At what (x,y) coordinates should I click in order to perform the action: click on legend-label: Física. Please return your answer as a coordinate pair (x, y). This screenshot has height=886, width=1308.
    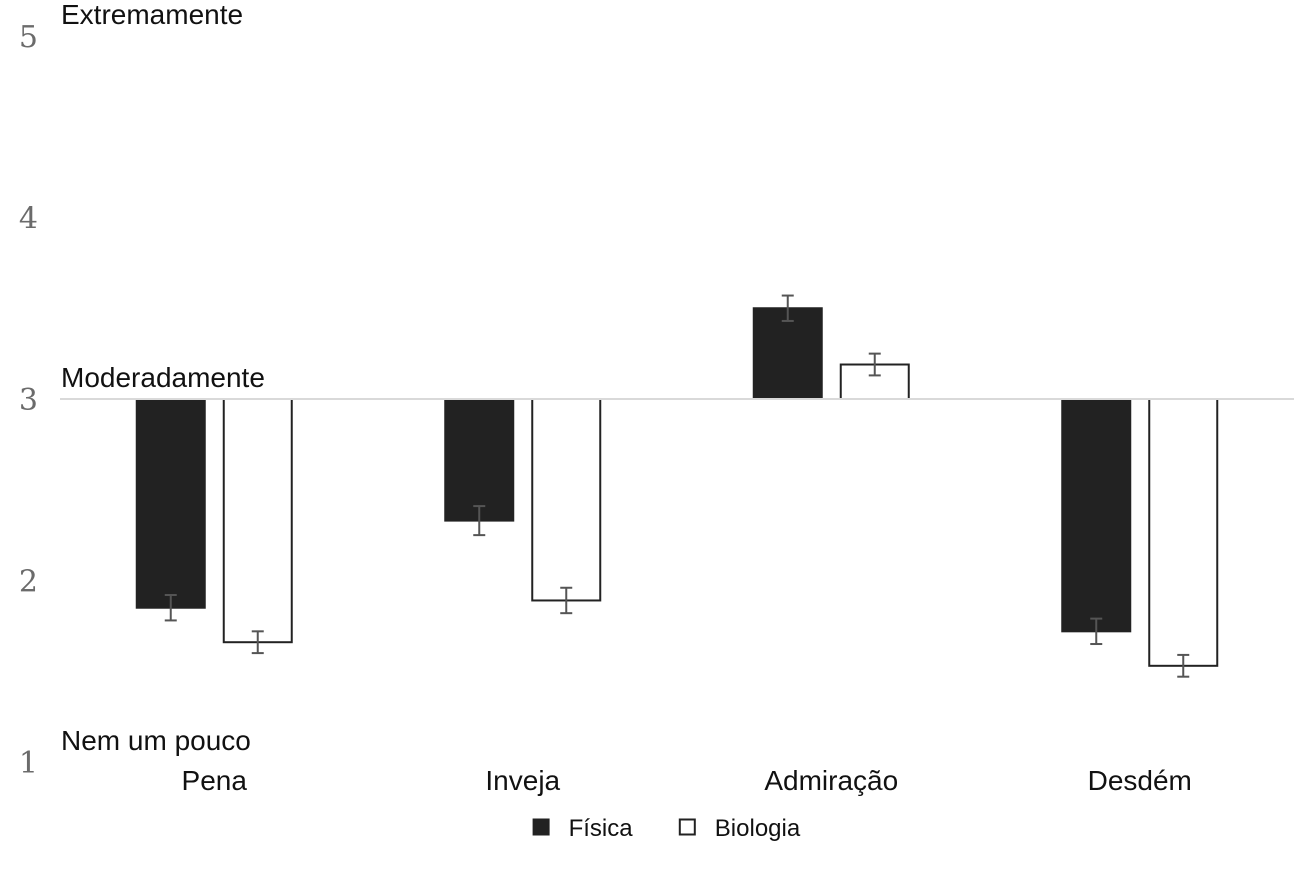
    Looking at the image, I should click on (601, 828).